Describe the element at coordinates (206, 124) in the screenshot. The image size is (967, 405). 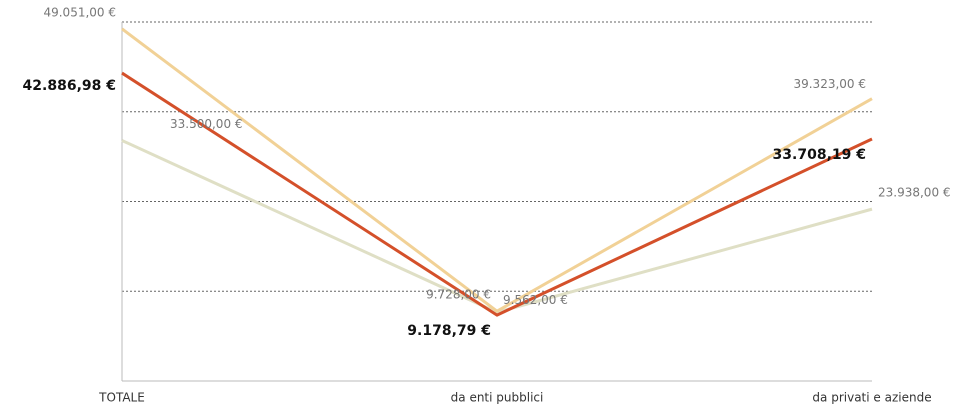
I see `data-label: 33.500,00 €` at that location.